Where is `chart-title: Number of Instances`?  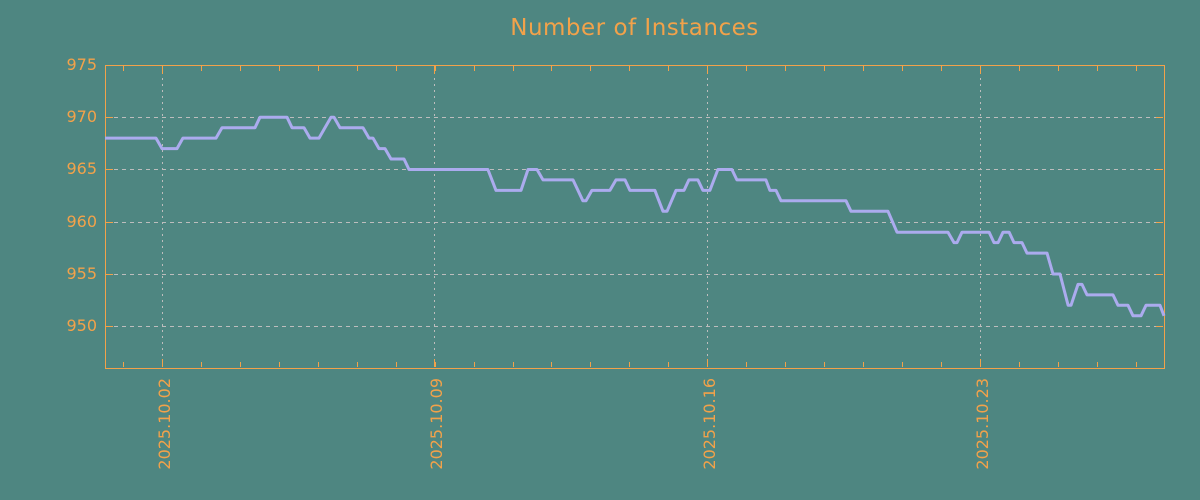
chart-title: Number of Instances is located at coordinates (634, 28).